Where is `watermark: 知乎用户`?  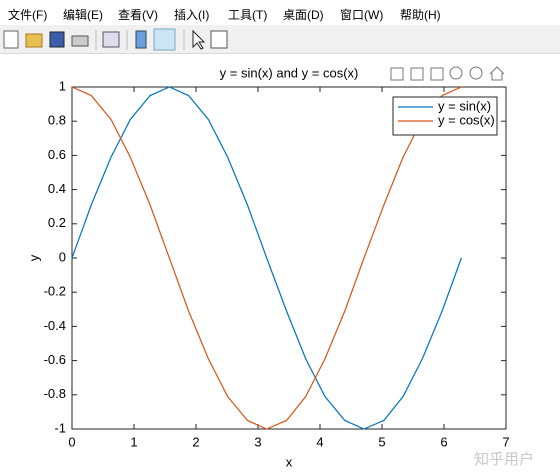
watermark: 知乎用户 is located at coordinates (504, 459).